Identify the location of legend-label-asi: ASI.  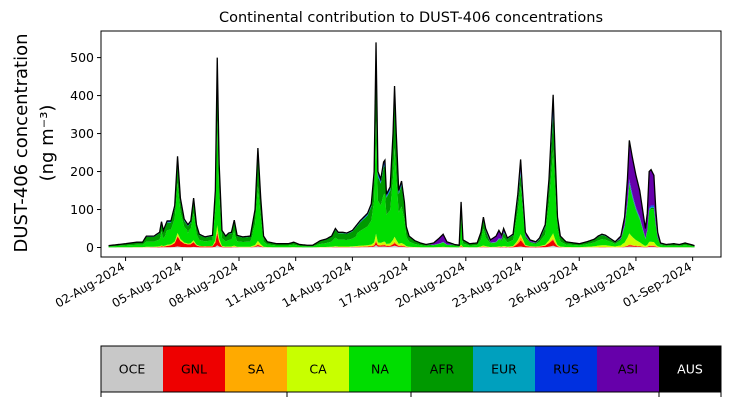
(628, 369).